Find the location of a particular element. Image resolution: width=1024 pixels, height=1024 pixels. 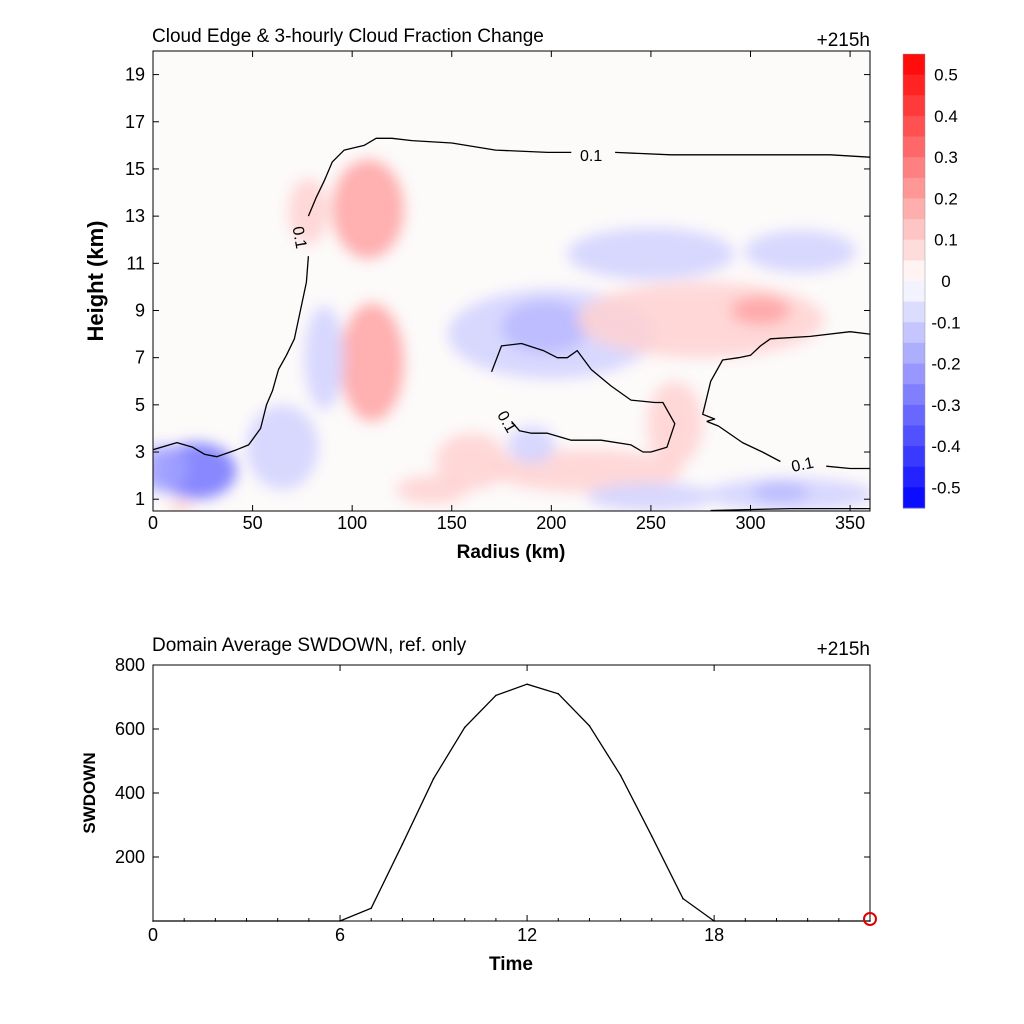

y-tick-label: 9 is located at coordinates (140, 310).